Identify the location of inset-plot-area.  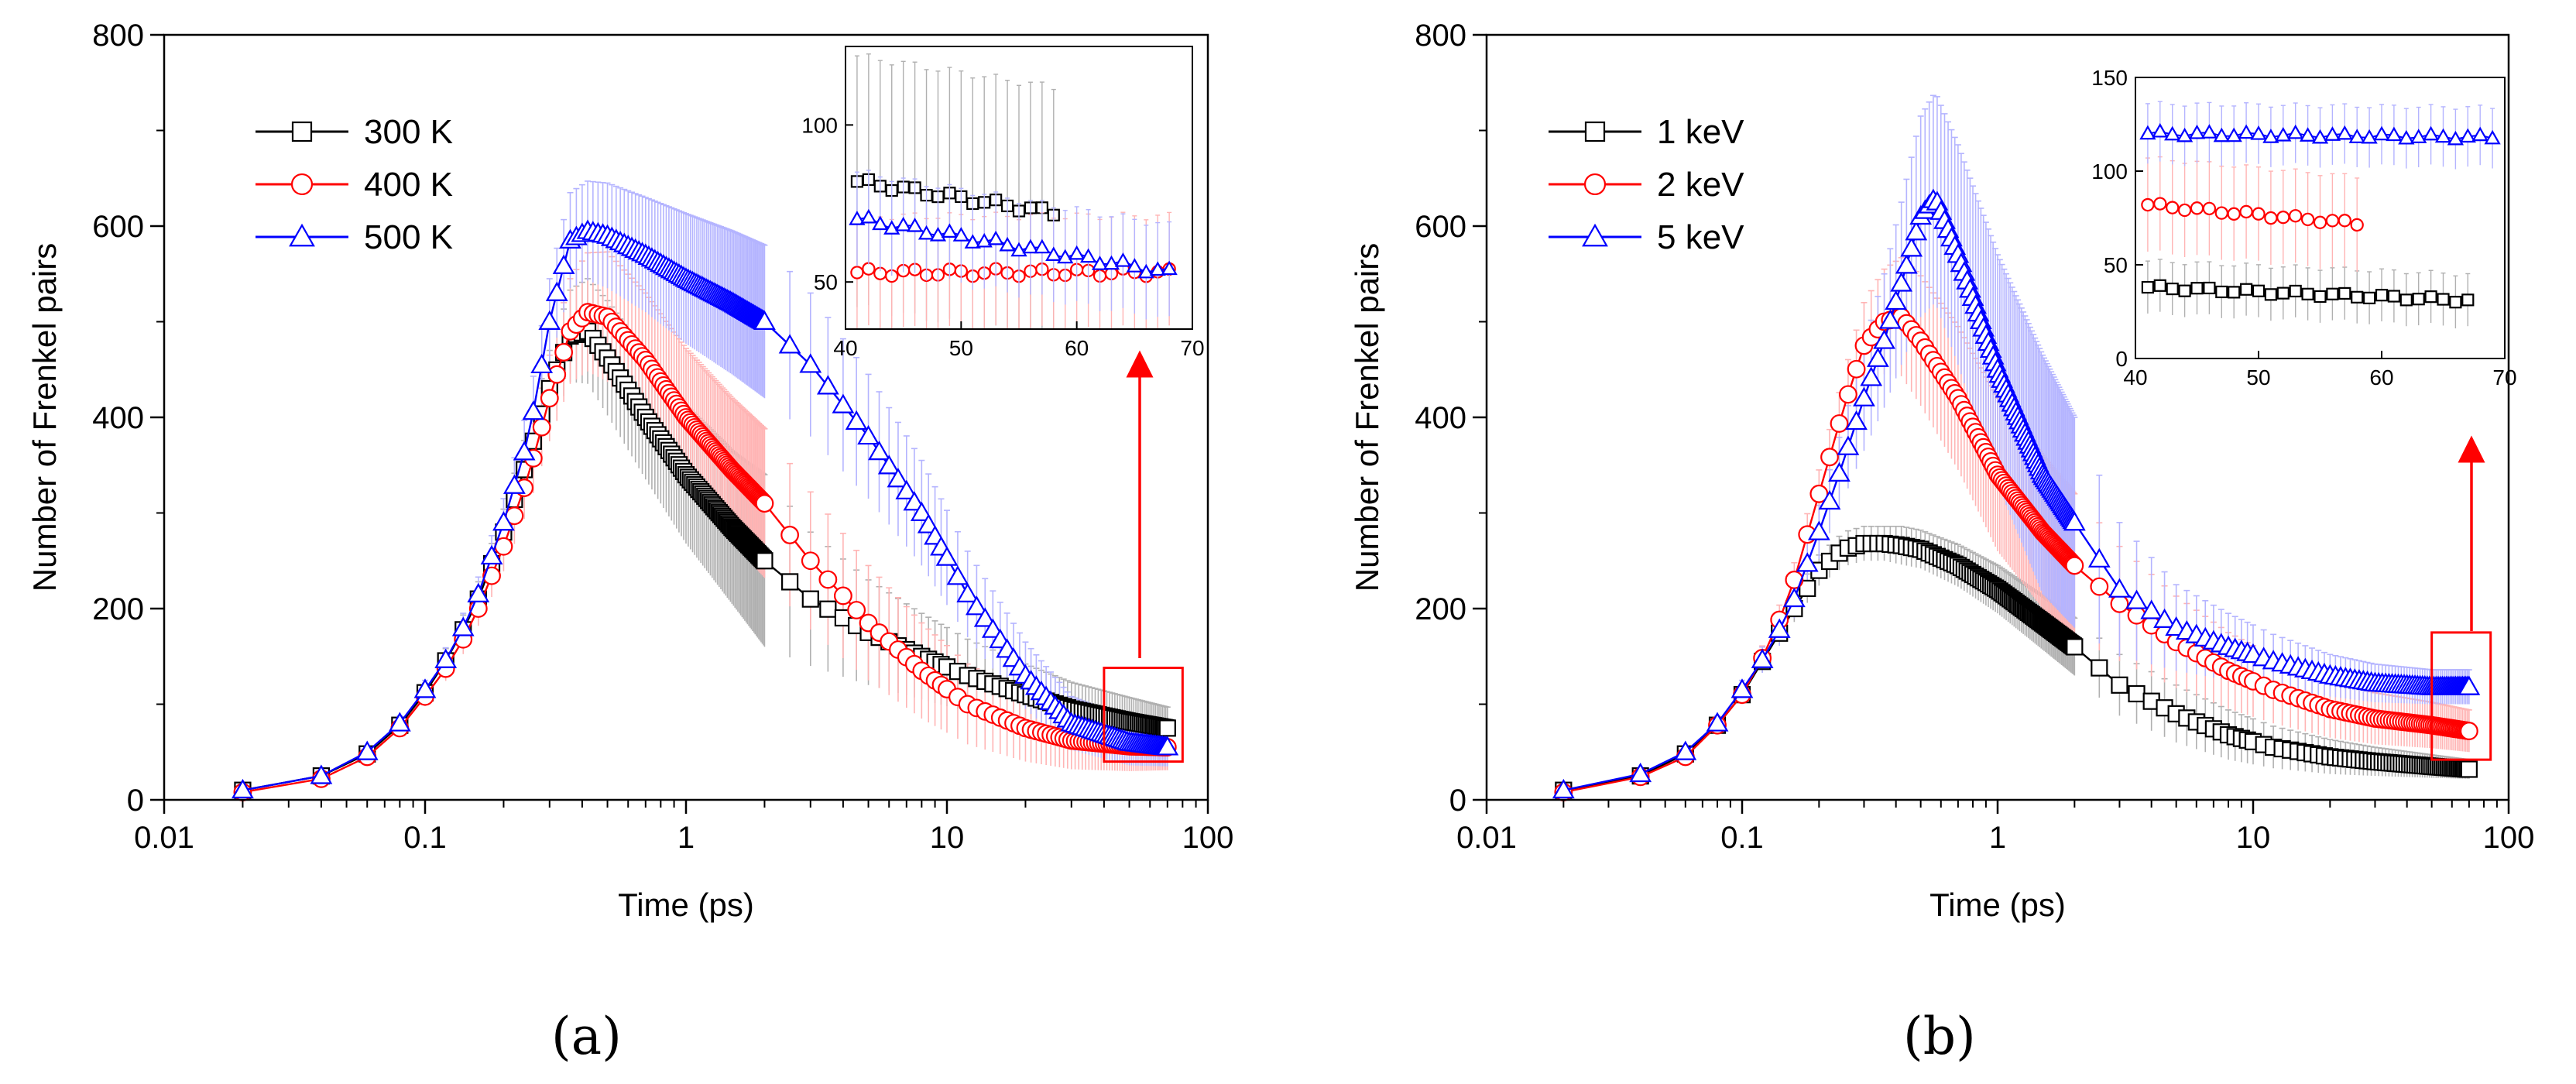
(2320, 215).